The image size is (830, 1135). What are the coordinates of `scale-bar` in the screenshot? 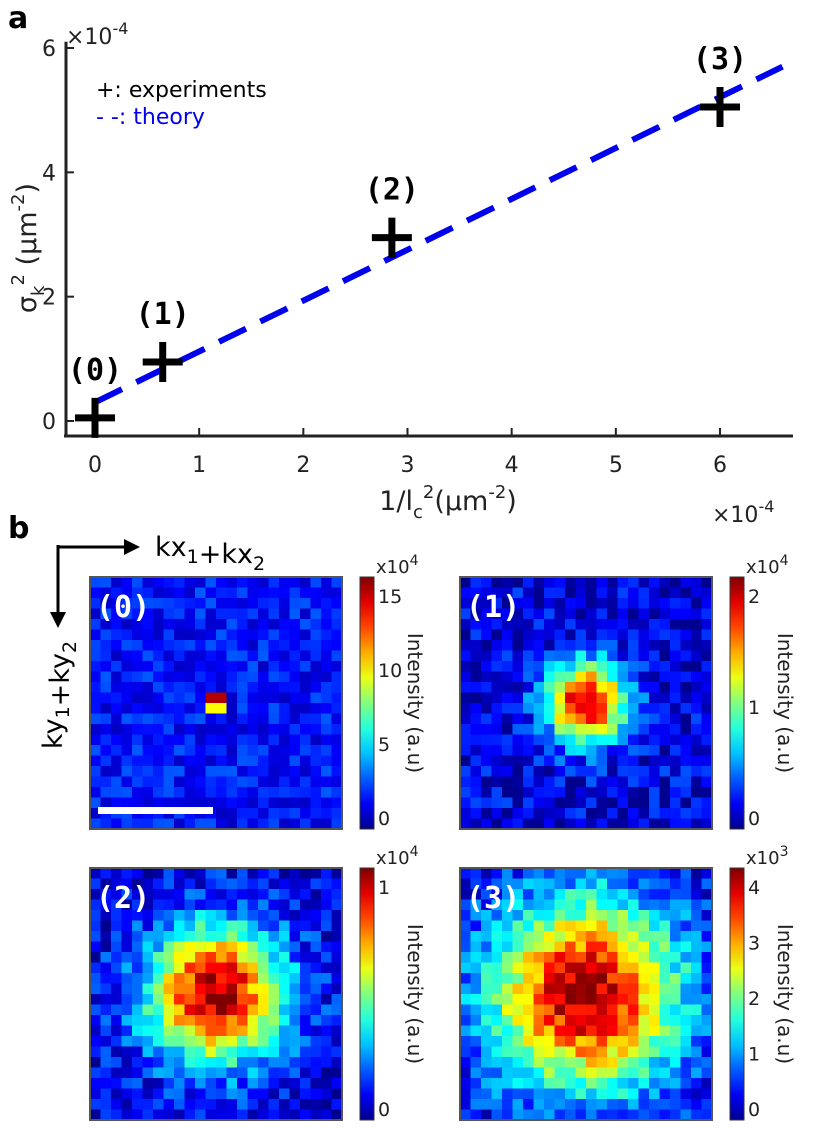 It's located at (155, 810).